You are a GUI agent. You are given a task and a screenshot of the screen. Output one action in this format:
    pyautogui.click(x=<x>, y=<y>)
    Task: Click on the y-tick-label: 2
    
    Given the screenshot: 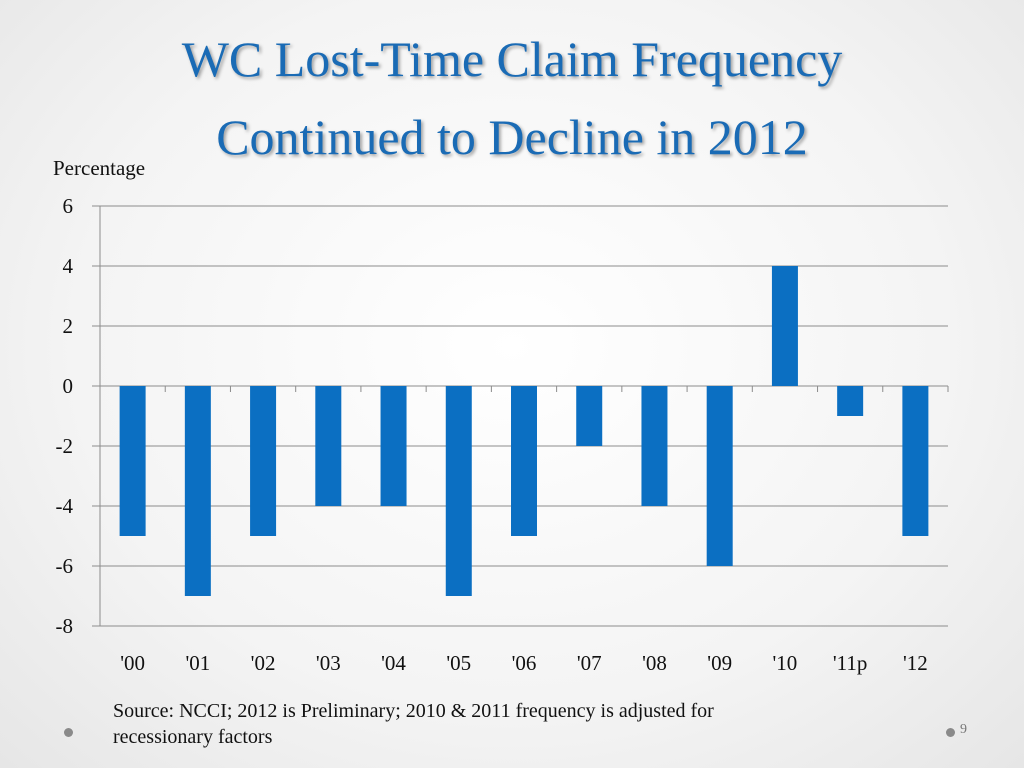 What is the action you would take?
    pyautogui.click(x=68, y=326)
    